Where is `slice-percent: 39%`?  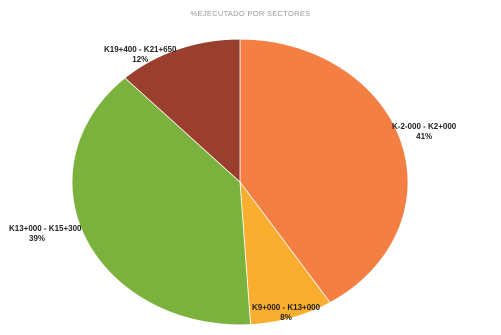 slice-percent: 39% is located at coordinates (37, 238).